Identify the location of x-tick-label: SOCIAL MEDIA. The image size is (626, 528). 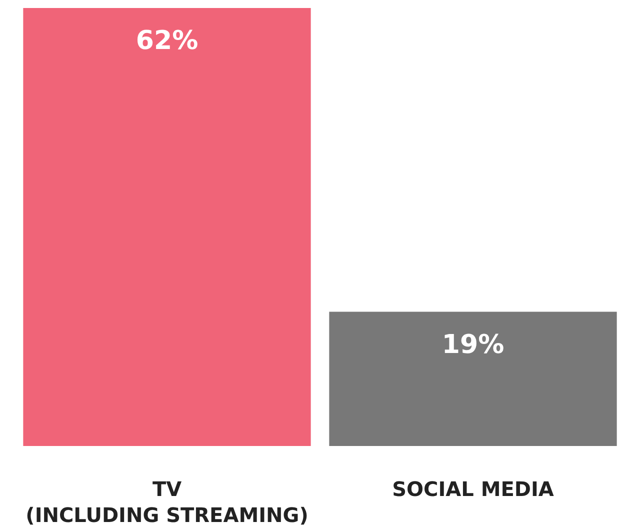
(473, 489).